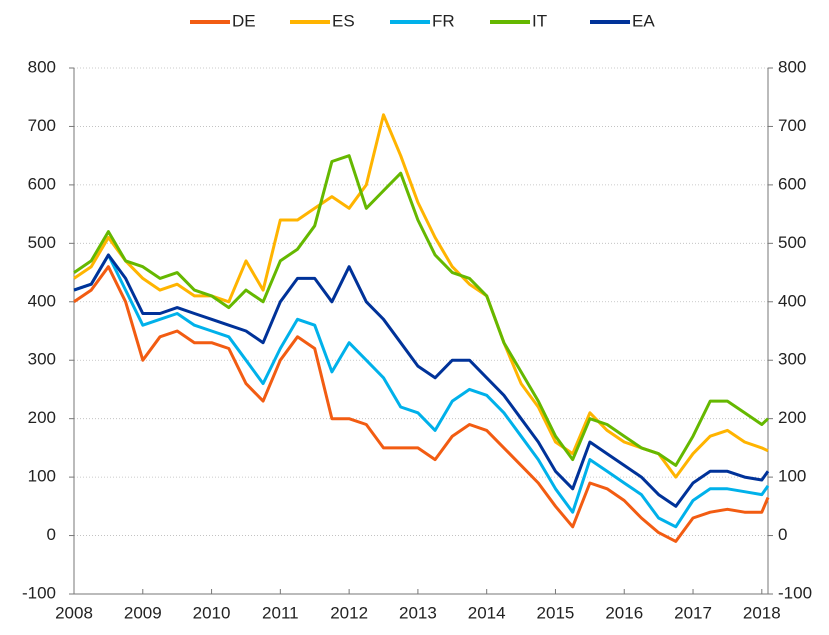 The image size is (829, 635). I want to click on y2-tick-label: -100, so click(795, 592).